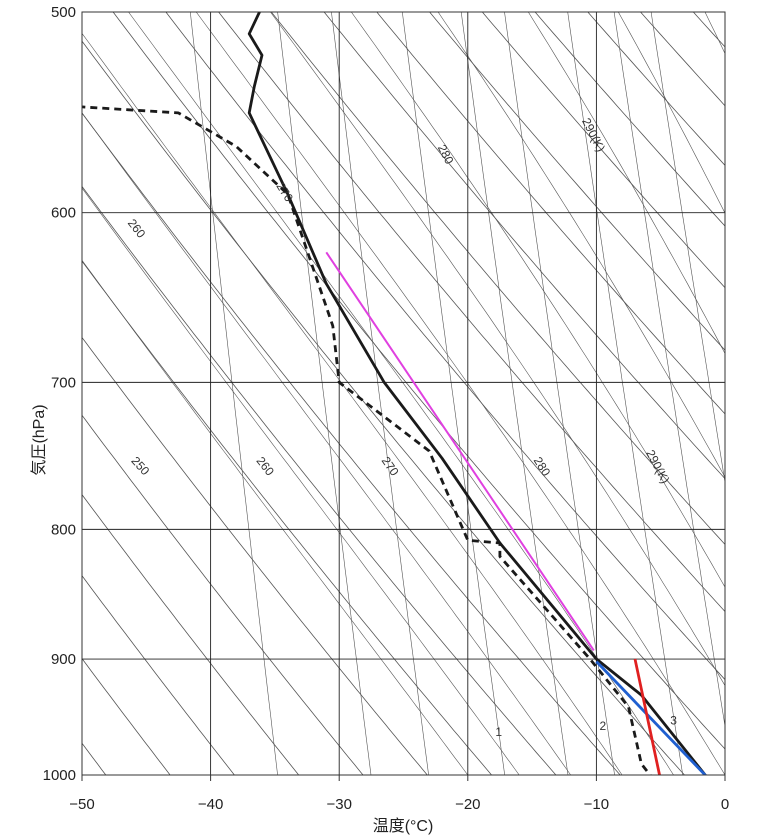 The width and height of the screenshot is (768, 840). I want to click on x-tick-label: −50, so click(81, 804).